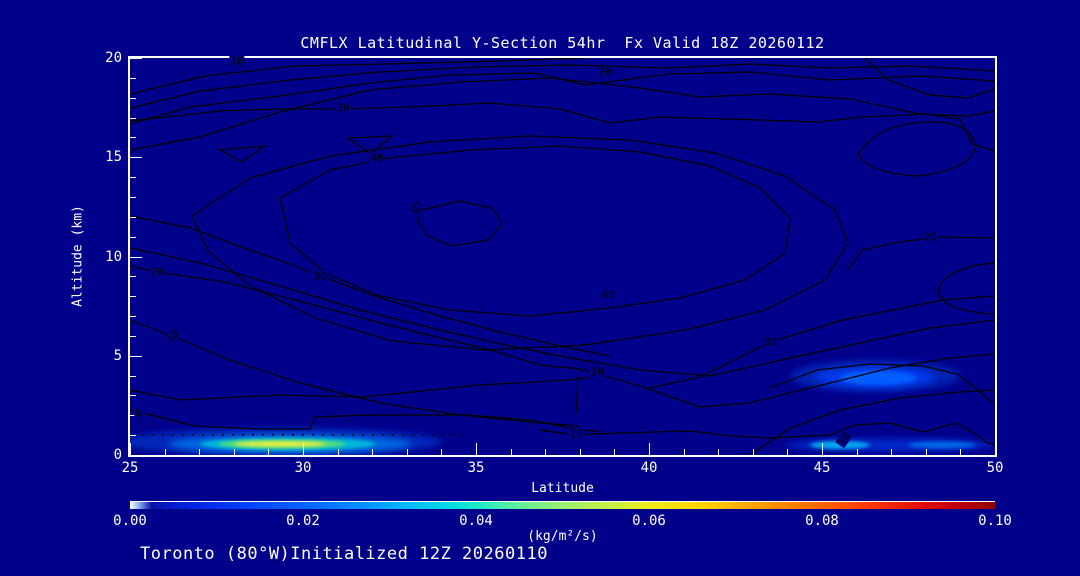  Describe the element at coordinates (995, 521) in the screenshot. I see `colorbar-tick-label: 0.10` at that location.